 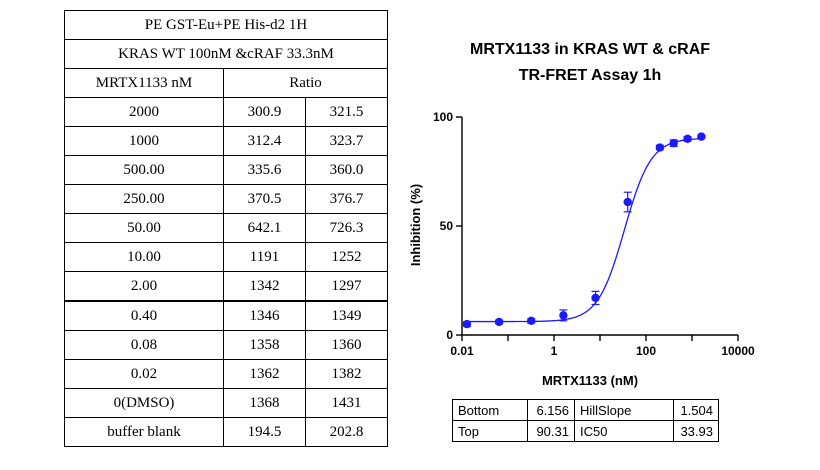 I want to click on ratio-cell-rep2: 1360, so click(x=346, y=345).